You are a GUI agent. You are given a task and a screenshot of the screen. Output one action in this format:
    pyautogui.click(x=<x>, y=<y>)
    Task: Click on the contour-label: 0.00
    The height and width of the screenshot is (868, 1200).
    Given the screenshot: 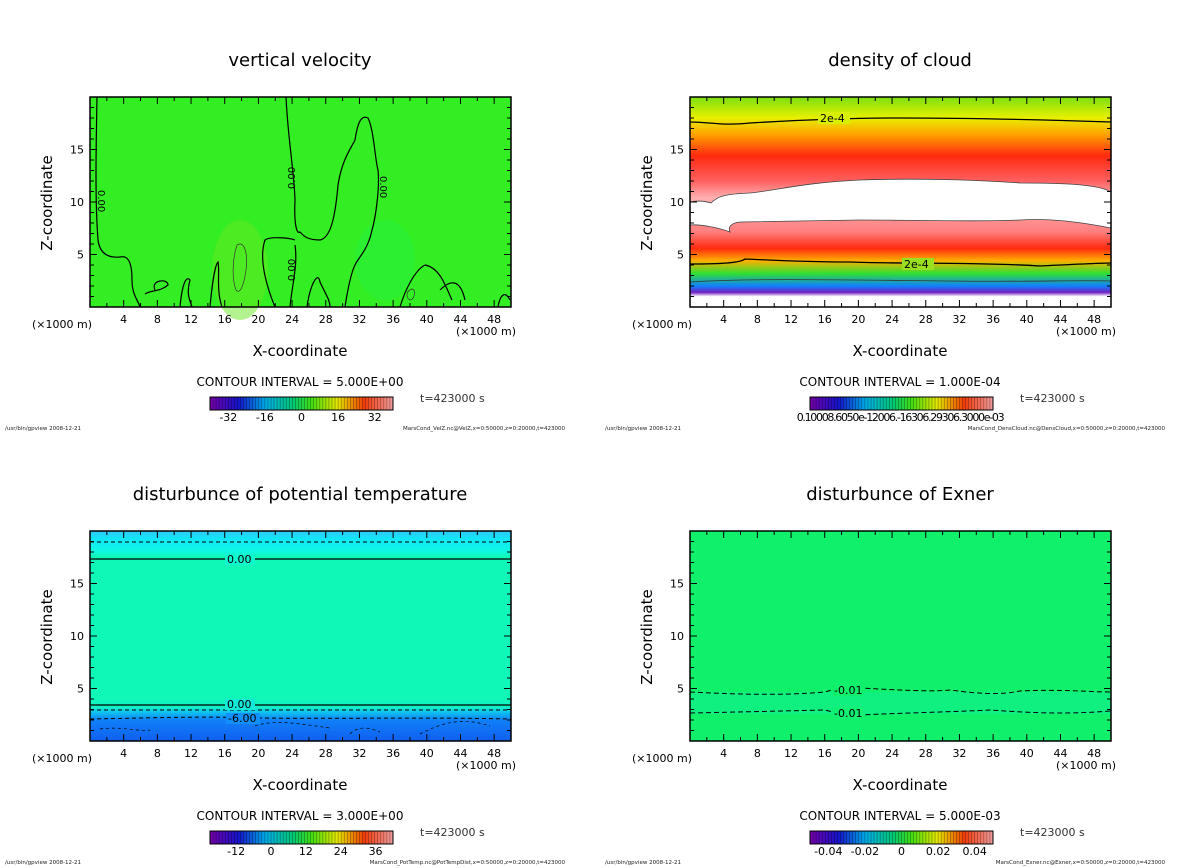 What is the action you would take?
    pyautogui.click(x=292, y=178)
    